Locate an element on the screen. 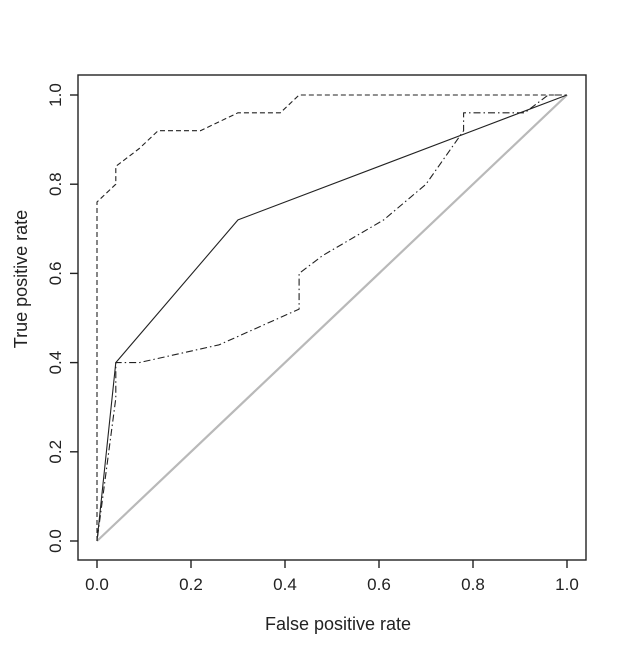 Image resolution: width=628 pixels, height=657 pixels. x-tick-label: 1.0 is located at coordinates (567, 584).